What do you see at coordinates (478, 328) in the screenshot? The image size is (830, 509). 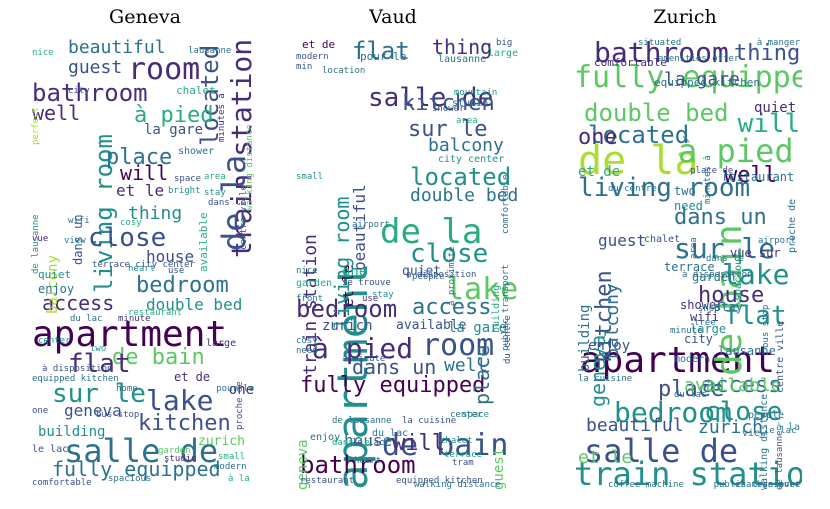 I see `cloud-word: la gare` at bounding box center [478, 328].